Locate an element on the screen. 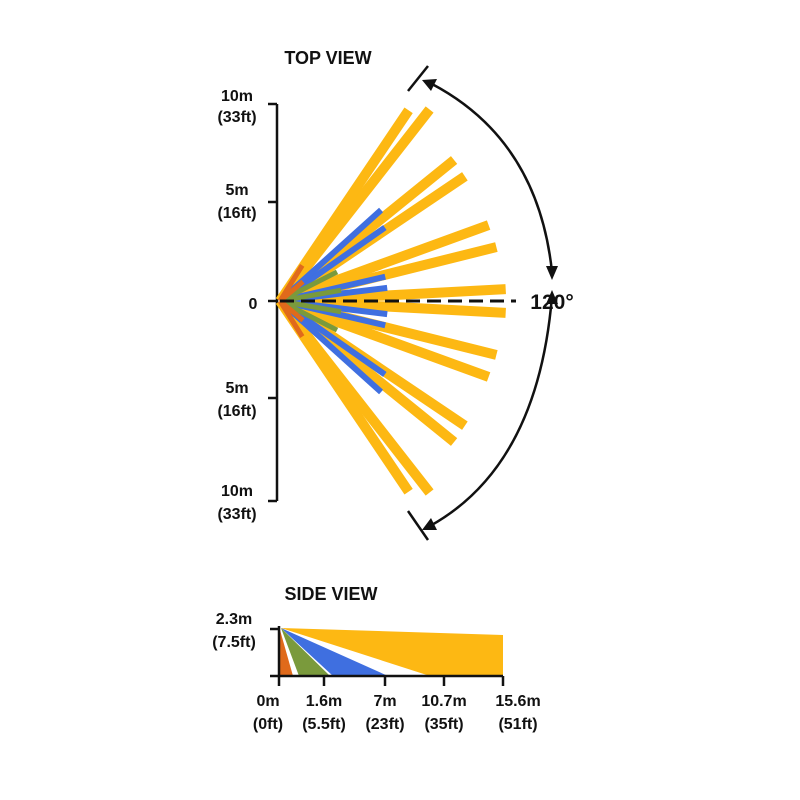  arrowhead-top-left is located at coordinates (429, 85).